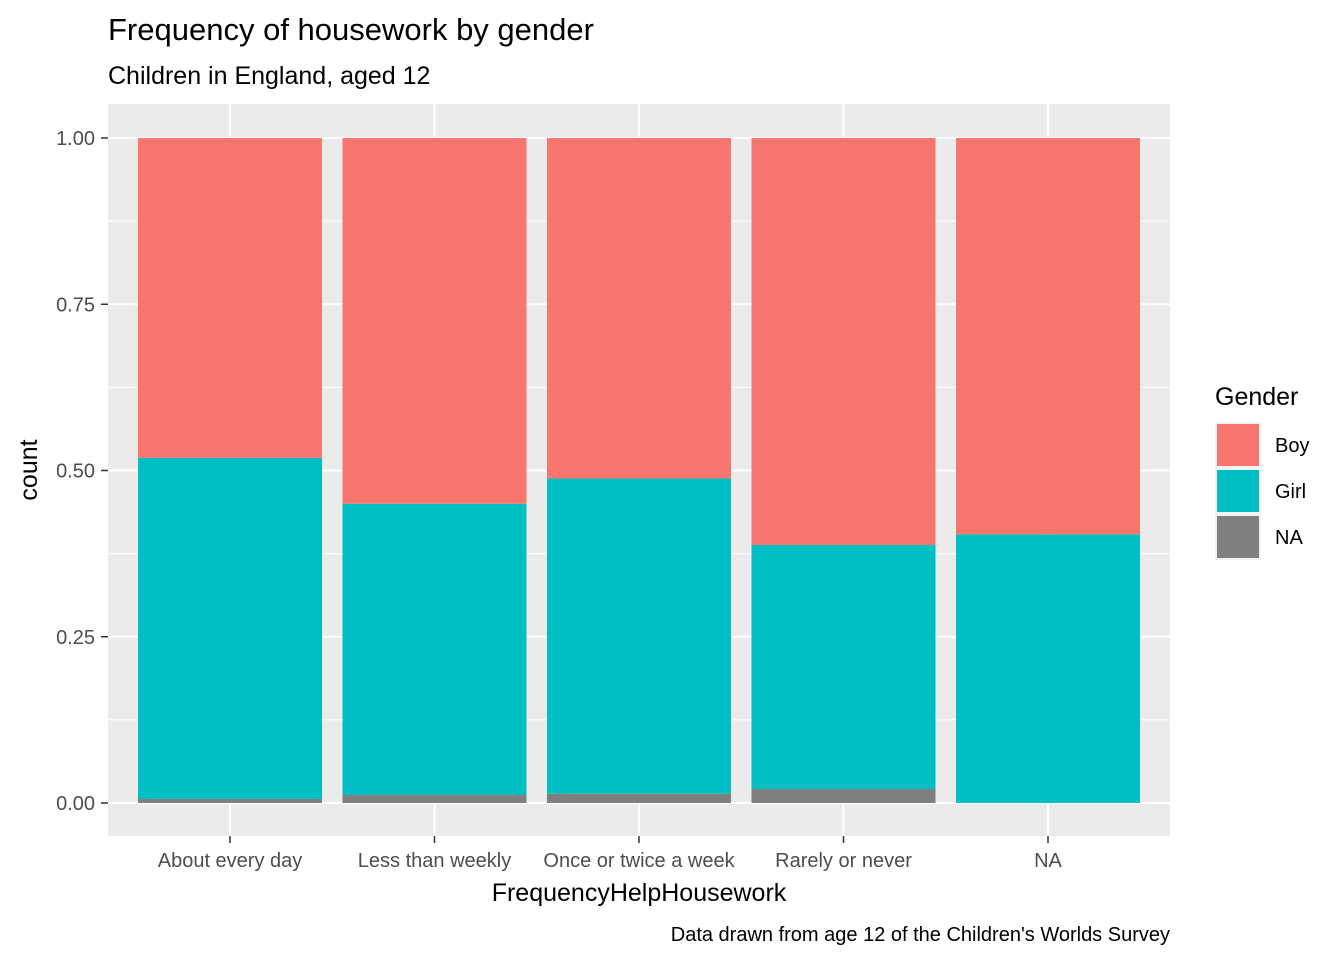 This screenshot has height=960, width=1344. What do you see at coordinates (29, 469) in the screenshot?
I see `y-axis-title: count` at bounding box center [29, 469].